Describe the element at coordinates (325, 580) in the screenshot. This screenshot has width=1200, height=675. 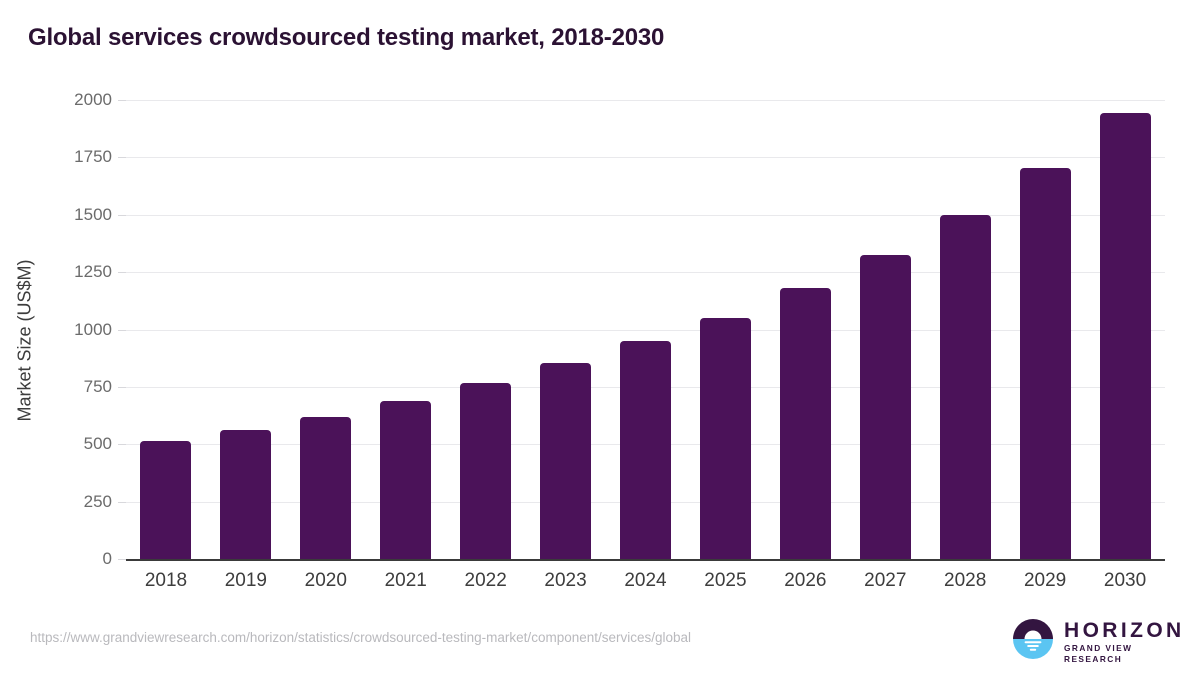
I see `x-tick-label: 2020` at that location.